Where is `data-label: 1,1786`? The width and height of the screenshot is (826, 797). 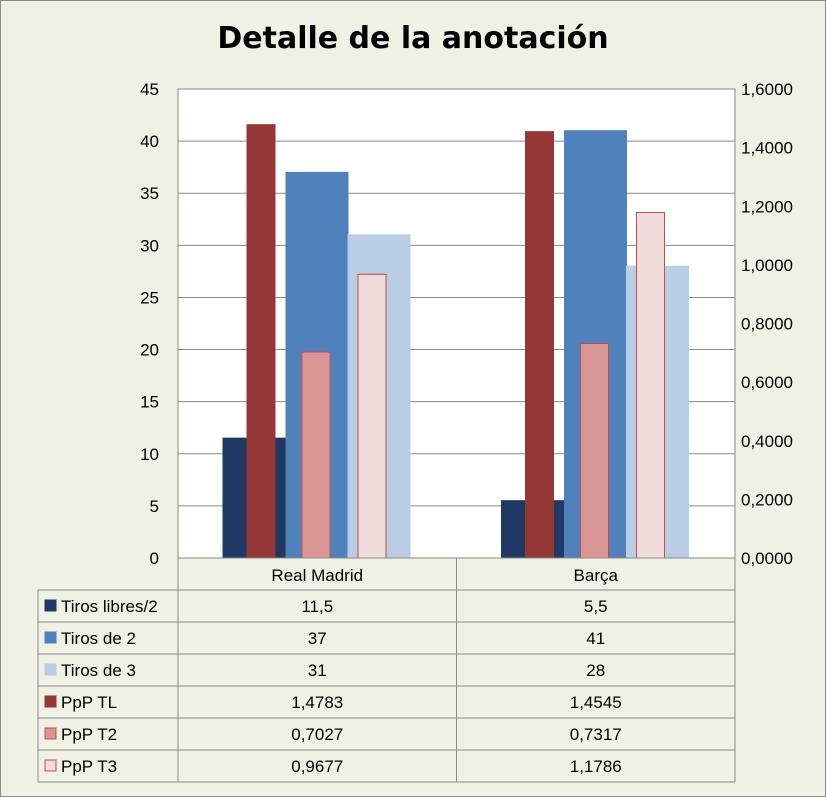 data-label: 1,1786 is located at coordinates (596, 766).